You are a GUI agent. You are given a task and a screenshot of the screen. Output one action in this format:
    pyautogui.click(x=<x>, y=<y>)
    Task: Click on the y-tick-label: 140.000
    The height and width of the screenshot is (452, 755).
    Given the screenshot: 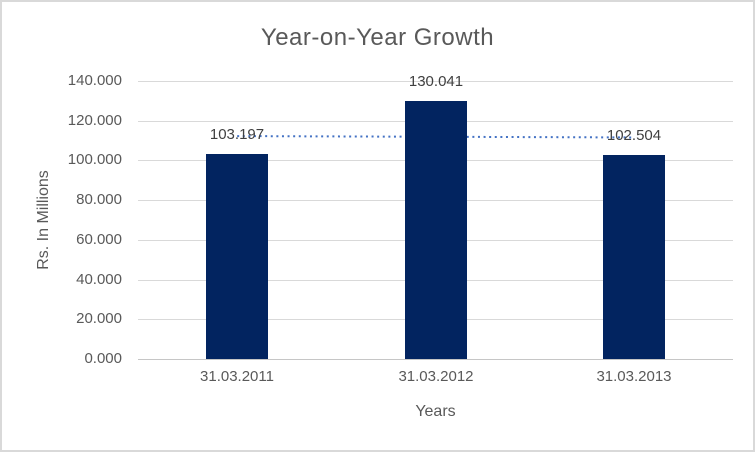 What is the action you would take?
    pyautogui.click(x=94, y=80)
    